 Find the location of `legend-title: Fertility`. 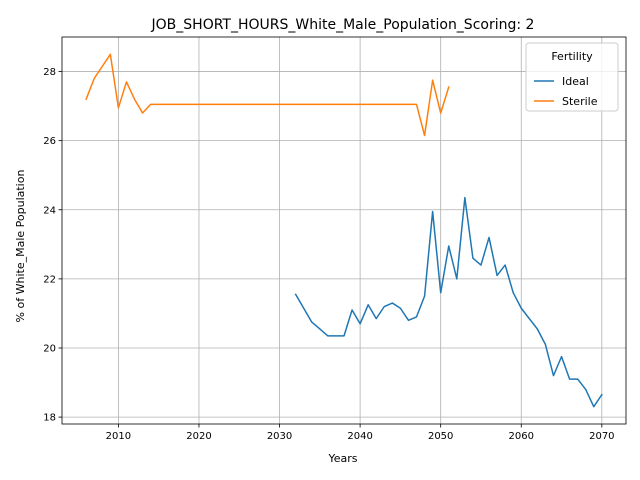

legend-title: Fertility is located at coordinates (572, 56).